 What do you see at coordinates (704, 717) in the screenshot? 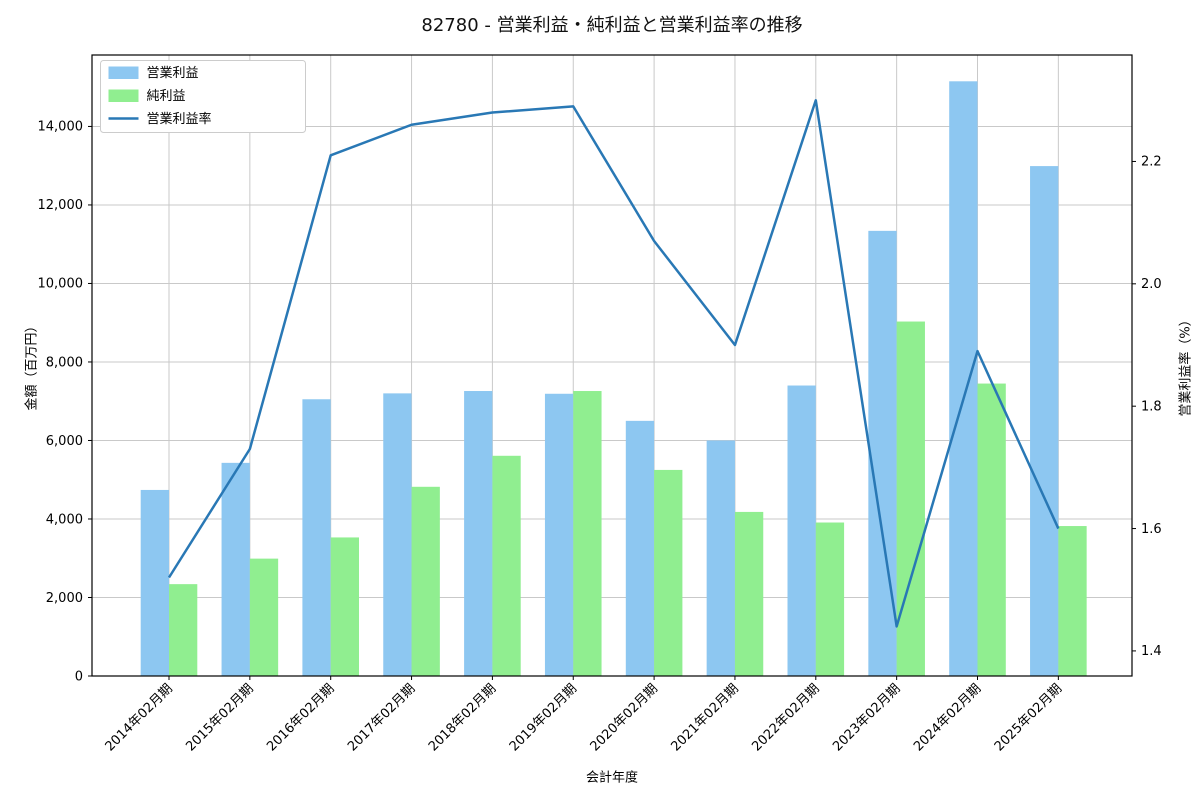
I see `x-tick-label: 2021年02月期` at bounding box center [704, 717].